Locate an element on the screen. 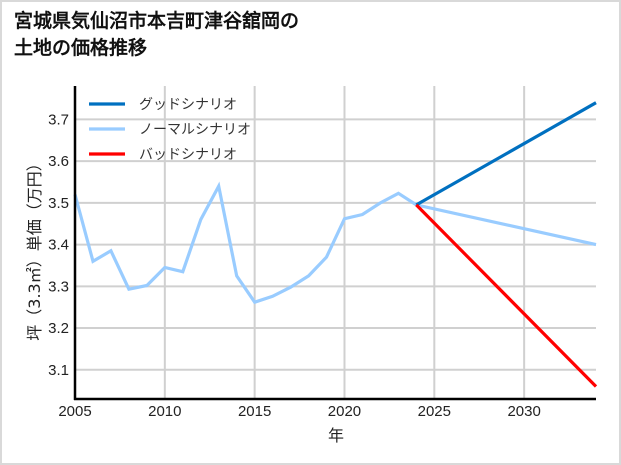 This screenshot has width=621, height=465. y-tick-label: 3.4 is located at coordinates (58, 245).